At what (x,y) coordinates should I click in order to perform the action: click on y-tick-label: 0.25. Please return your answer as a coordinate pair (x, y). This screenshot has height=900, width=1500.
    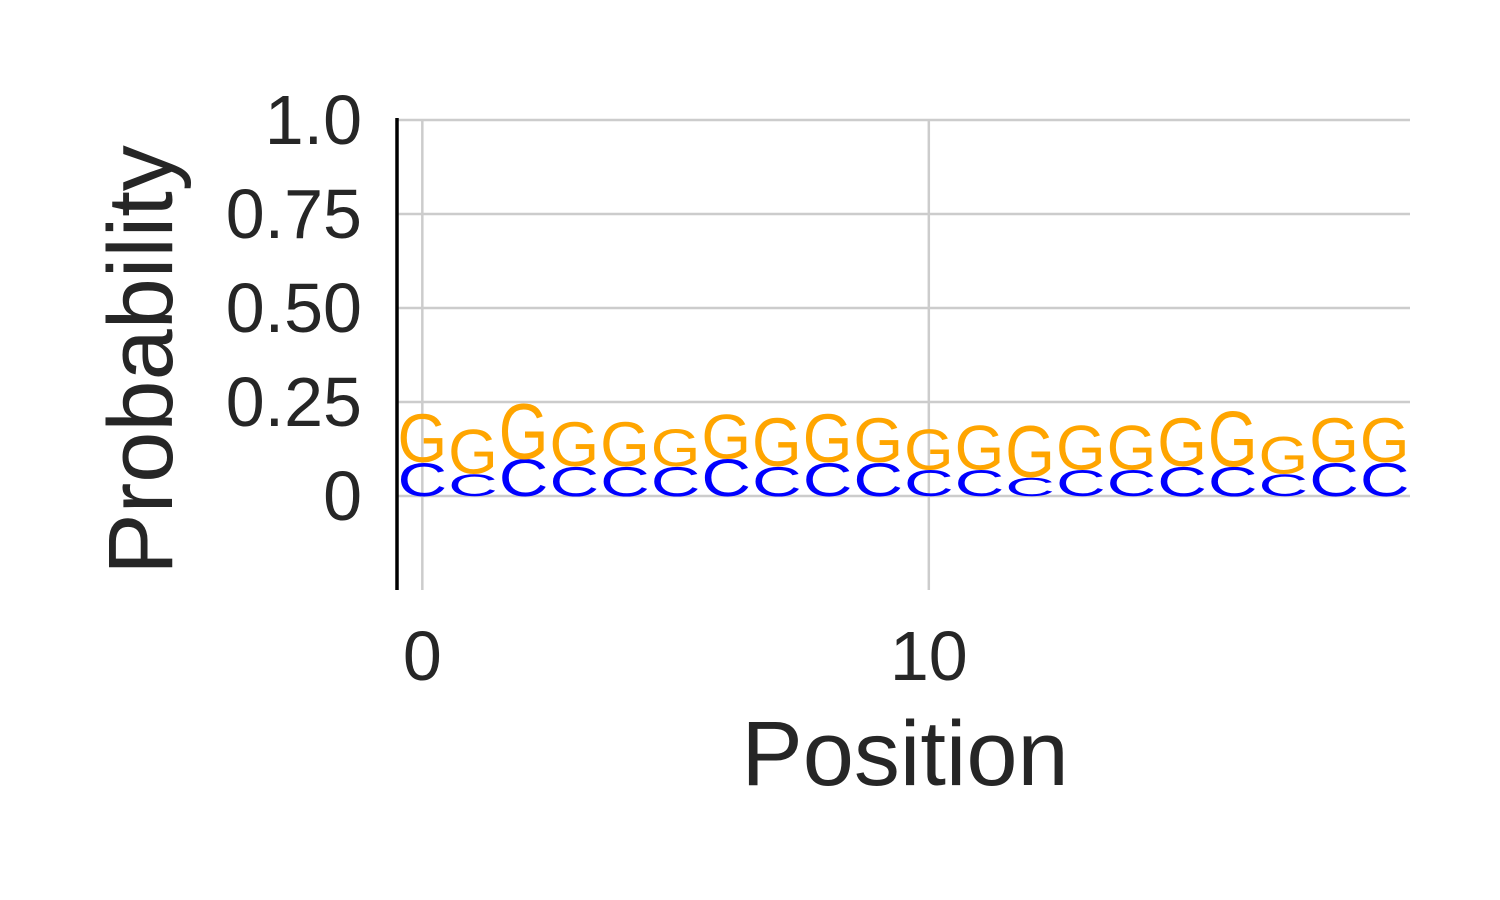
    Looking at the image, I should click on (294, 402).